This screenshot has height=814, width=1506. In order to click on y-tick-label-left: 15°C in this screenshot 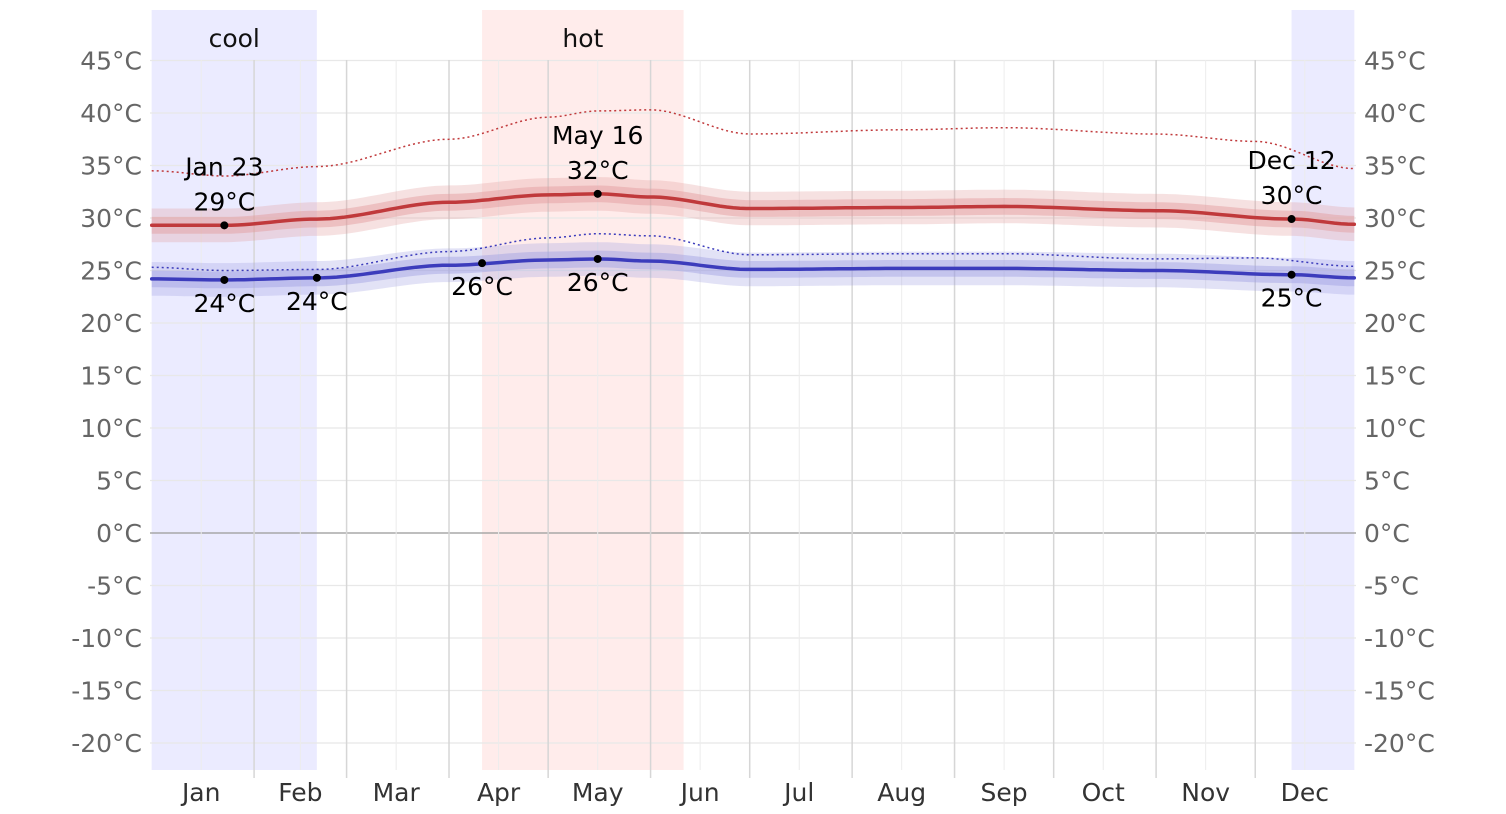, I will do `click(111, 376)`.